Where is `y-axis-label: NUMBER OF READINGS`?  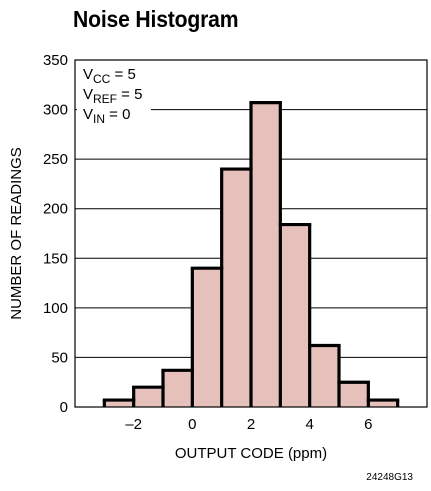 y-axis-label: NUMBER OF READINGS is located at coordinates (16, 233).